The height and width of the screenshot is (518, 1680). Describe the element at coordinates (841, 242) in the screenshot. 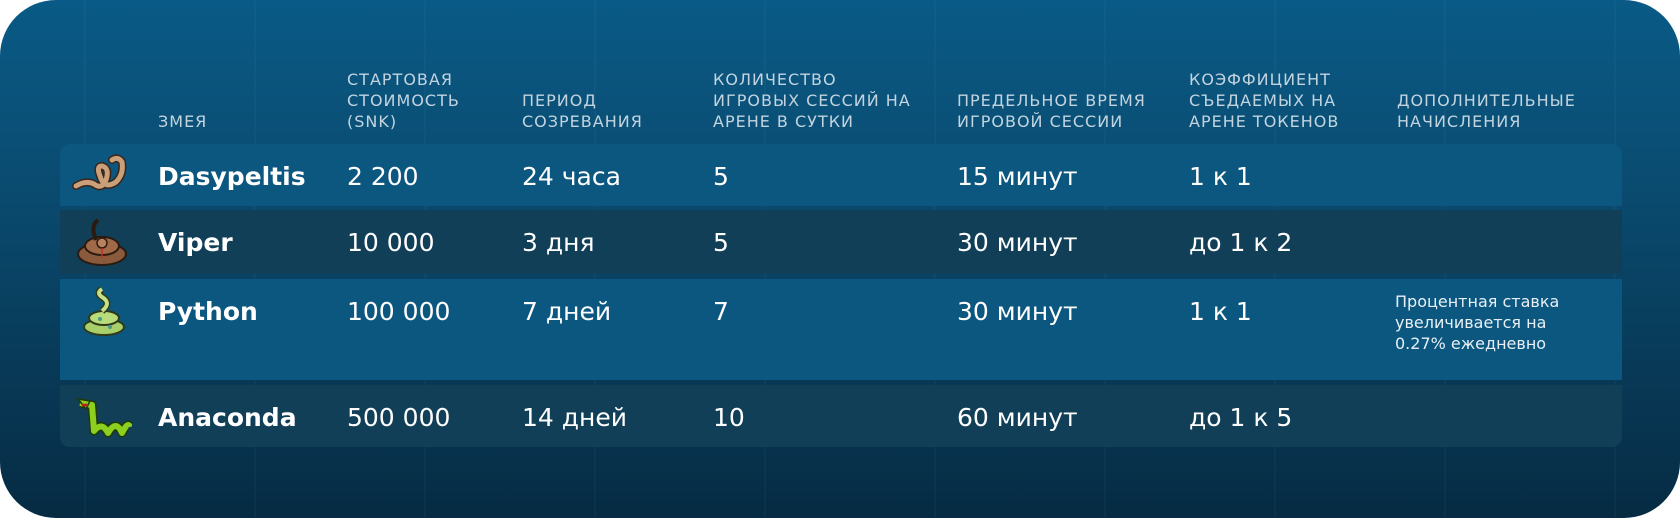

I see `table-row: Viper 10 000 3 дня 5 30 минут до 1 к 2` at that location.